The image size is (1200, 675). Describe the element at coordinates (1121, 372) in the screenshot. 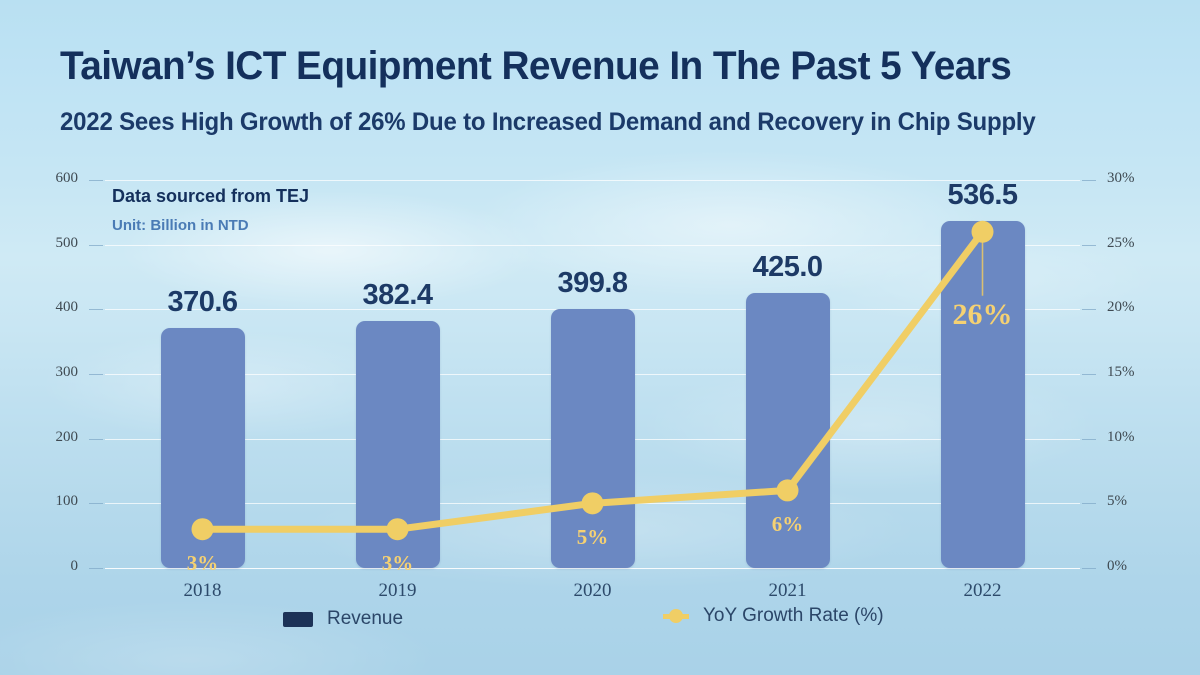

I see `y2-axis-tick-label: 15%` at that location.